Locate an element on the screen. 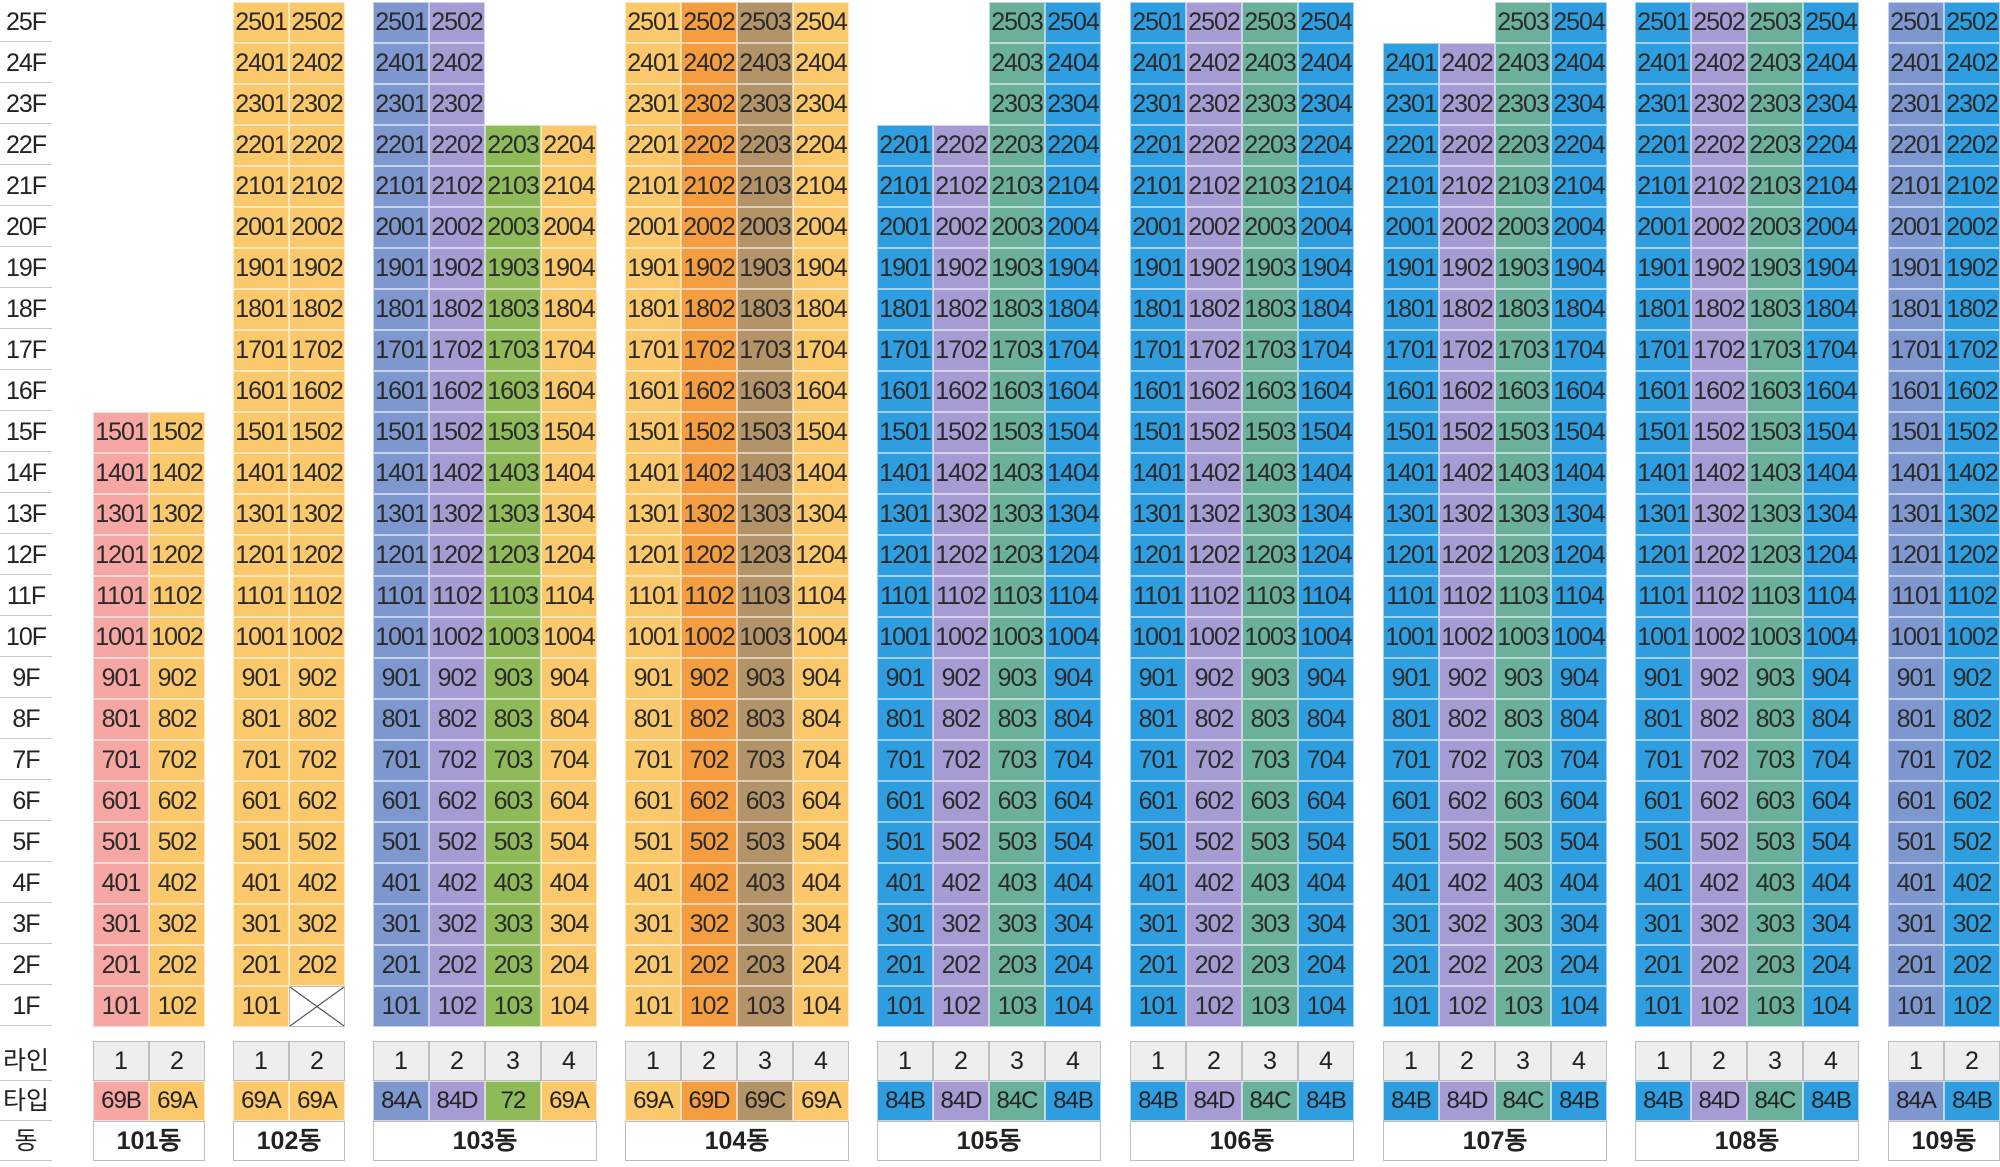 Image resolution: width=2000 pixels, height=1167 pixels. unit-cell: 1402 is located at coordinates (317, 473).